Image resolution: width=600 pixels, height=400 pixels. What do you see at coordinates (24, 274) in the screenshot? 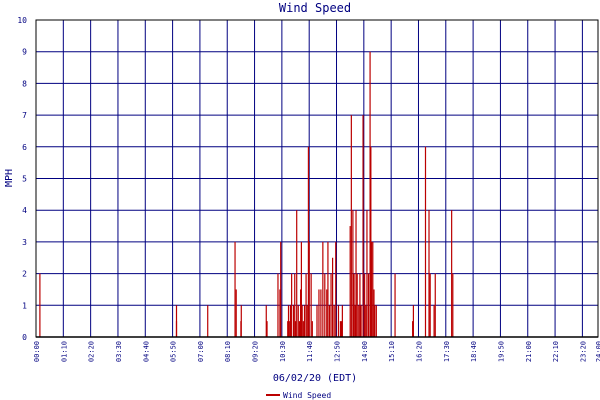
I see `y-tick-label: 2` at bounding box center [24, 274].